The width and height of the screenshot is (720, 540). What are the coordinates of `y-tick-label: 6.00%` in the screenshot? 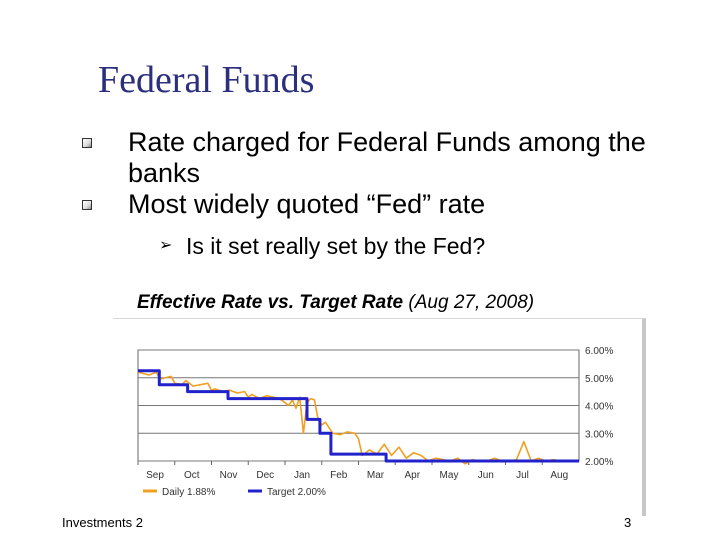 It's located at (599, 351).